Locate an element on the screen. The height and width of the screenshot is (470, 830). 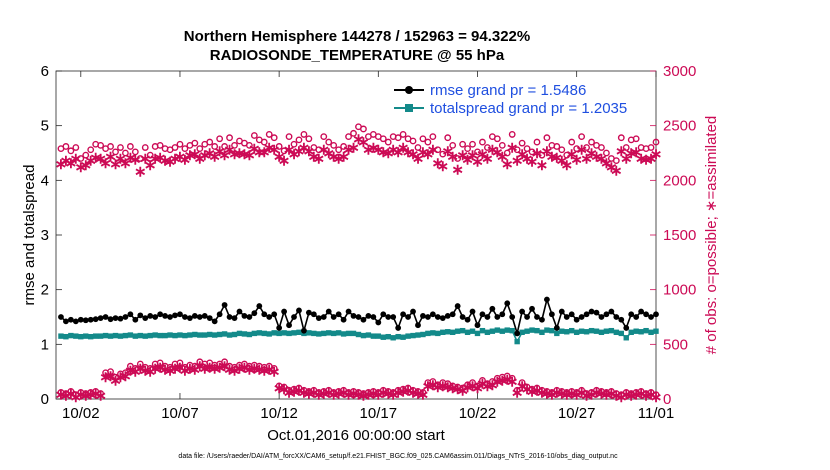
legend-rmse-label: rmse grand pr = 1.5486 is located at coordinates (508, 90).